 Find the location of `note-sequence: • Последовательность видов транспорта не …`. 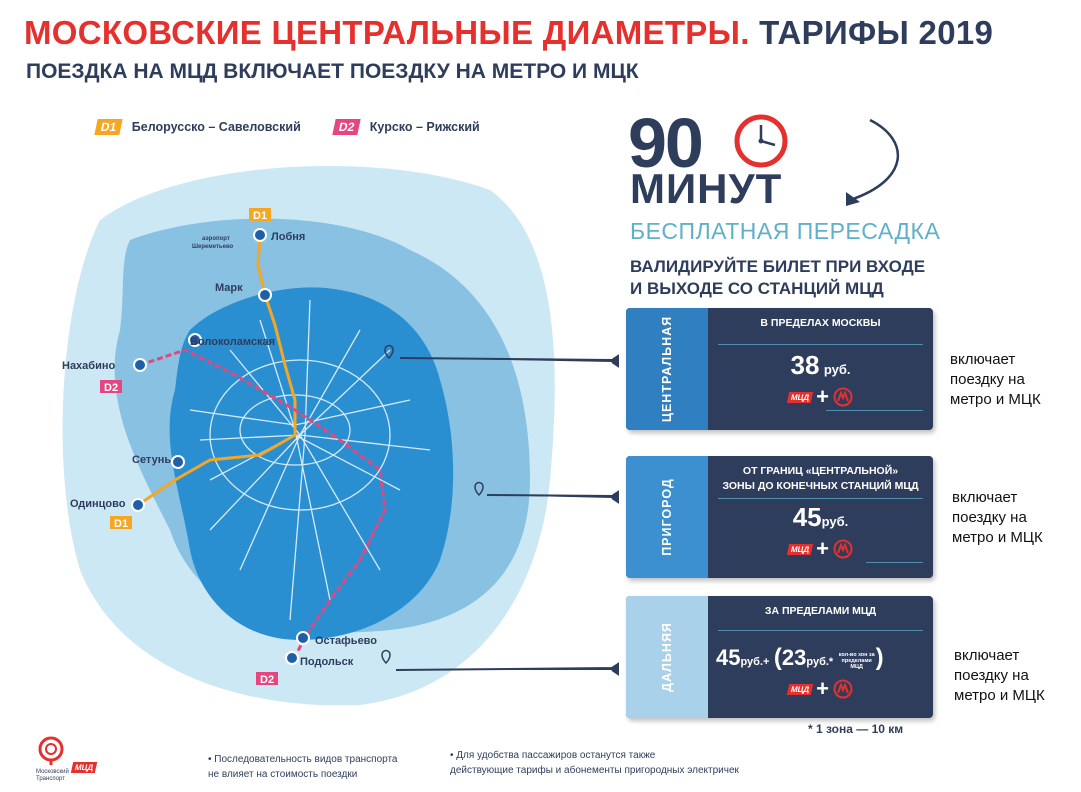

note-sequence: • Последовательность видов транспорта не … is located at coordinates (303, 767).